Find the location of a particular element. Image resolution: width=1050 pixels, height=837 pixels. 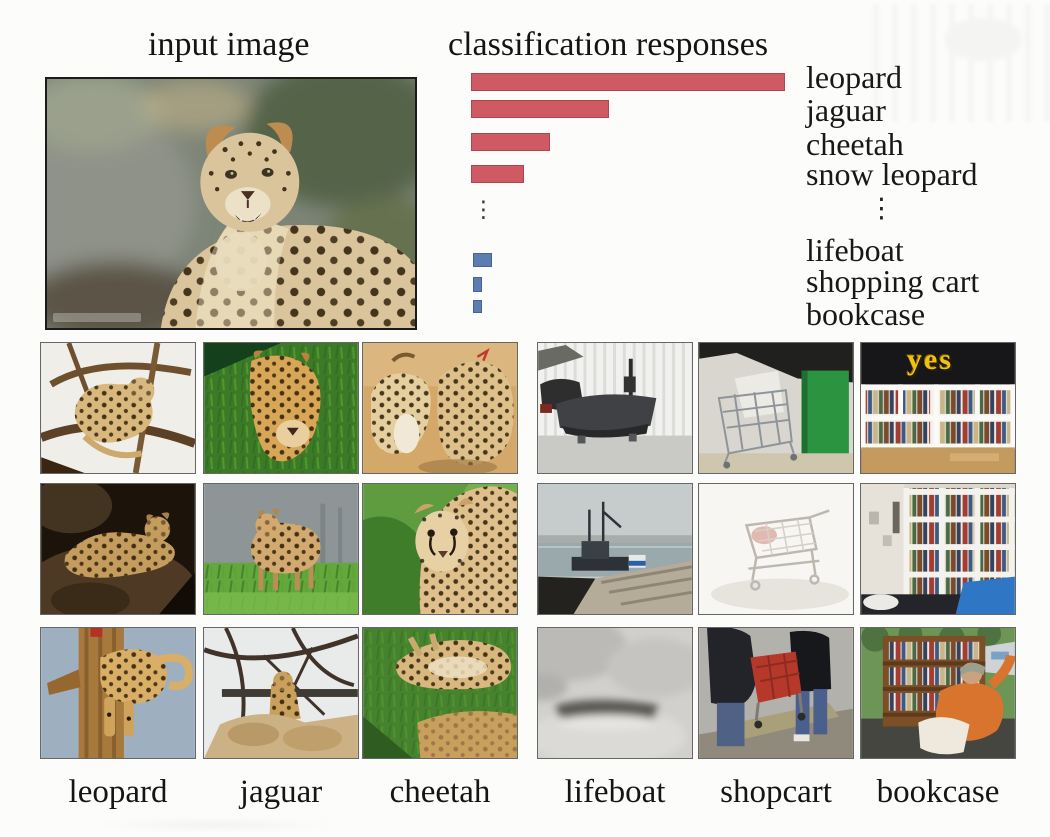

footer-label-shopcart: shopcart is located at coordinates (776, 792).